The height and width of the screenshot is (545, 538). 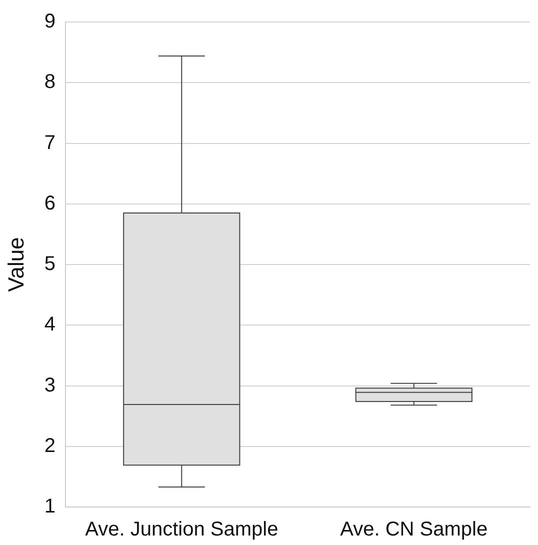 I want to click on y-tick-label: 9, so click(x=50, y=21).